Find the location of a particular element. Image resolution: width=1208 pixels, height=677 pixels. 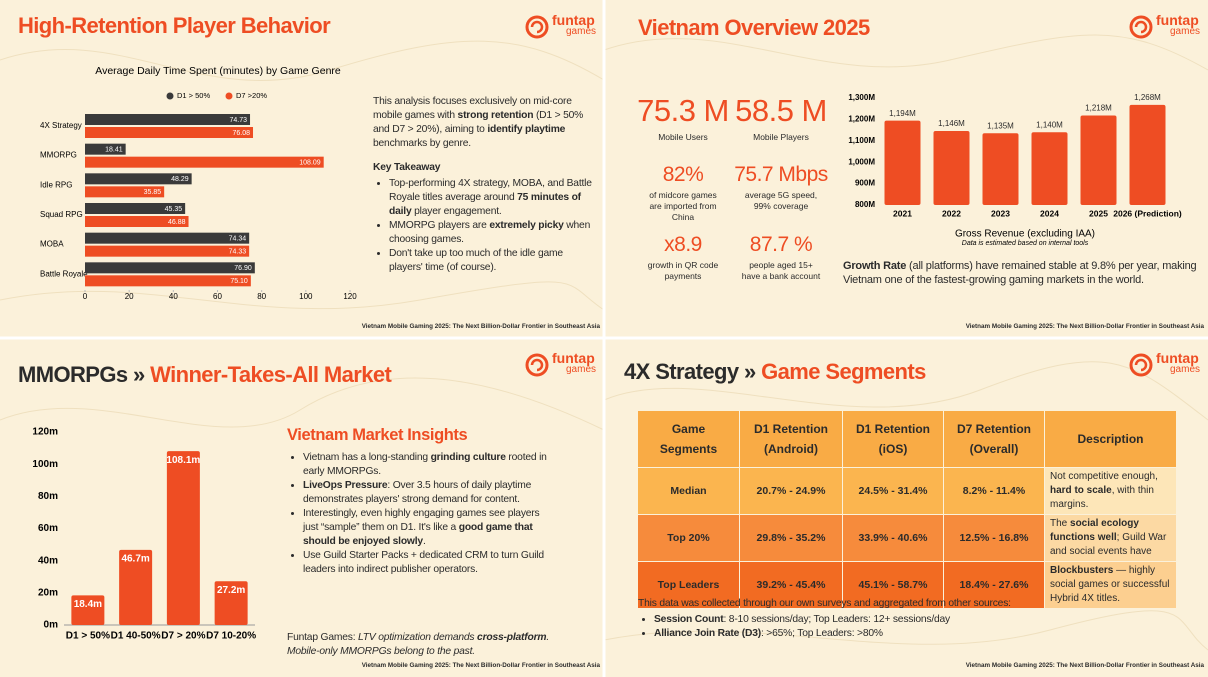

cell: 12.5% - 16.8% is located at coordinates (994, 538).